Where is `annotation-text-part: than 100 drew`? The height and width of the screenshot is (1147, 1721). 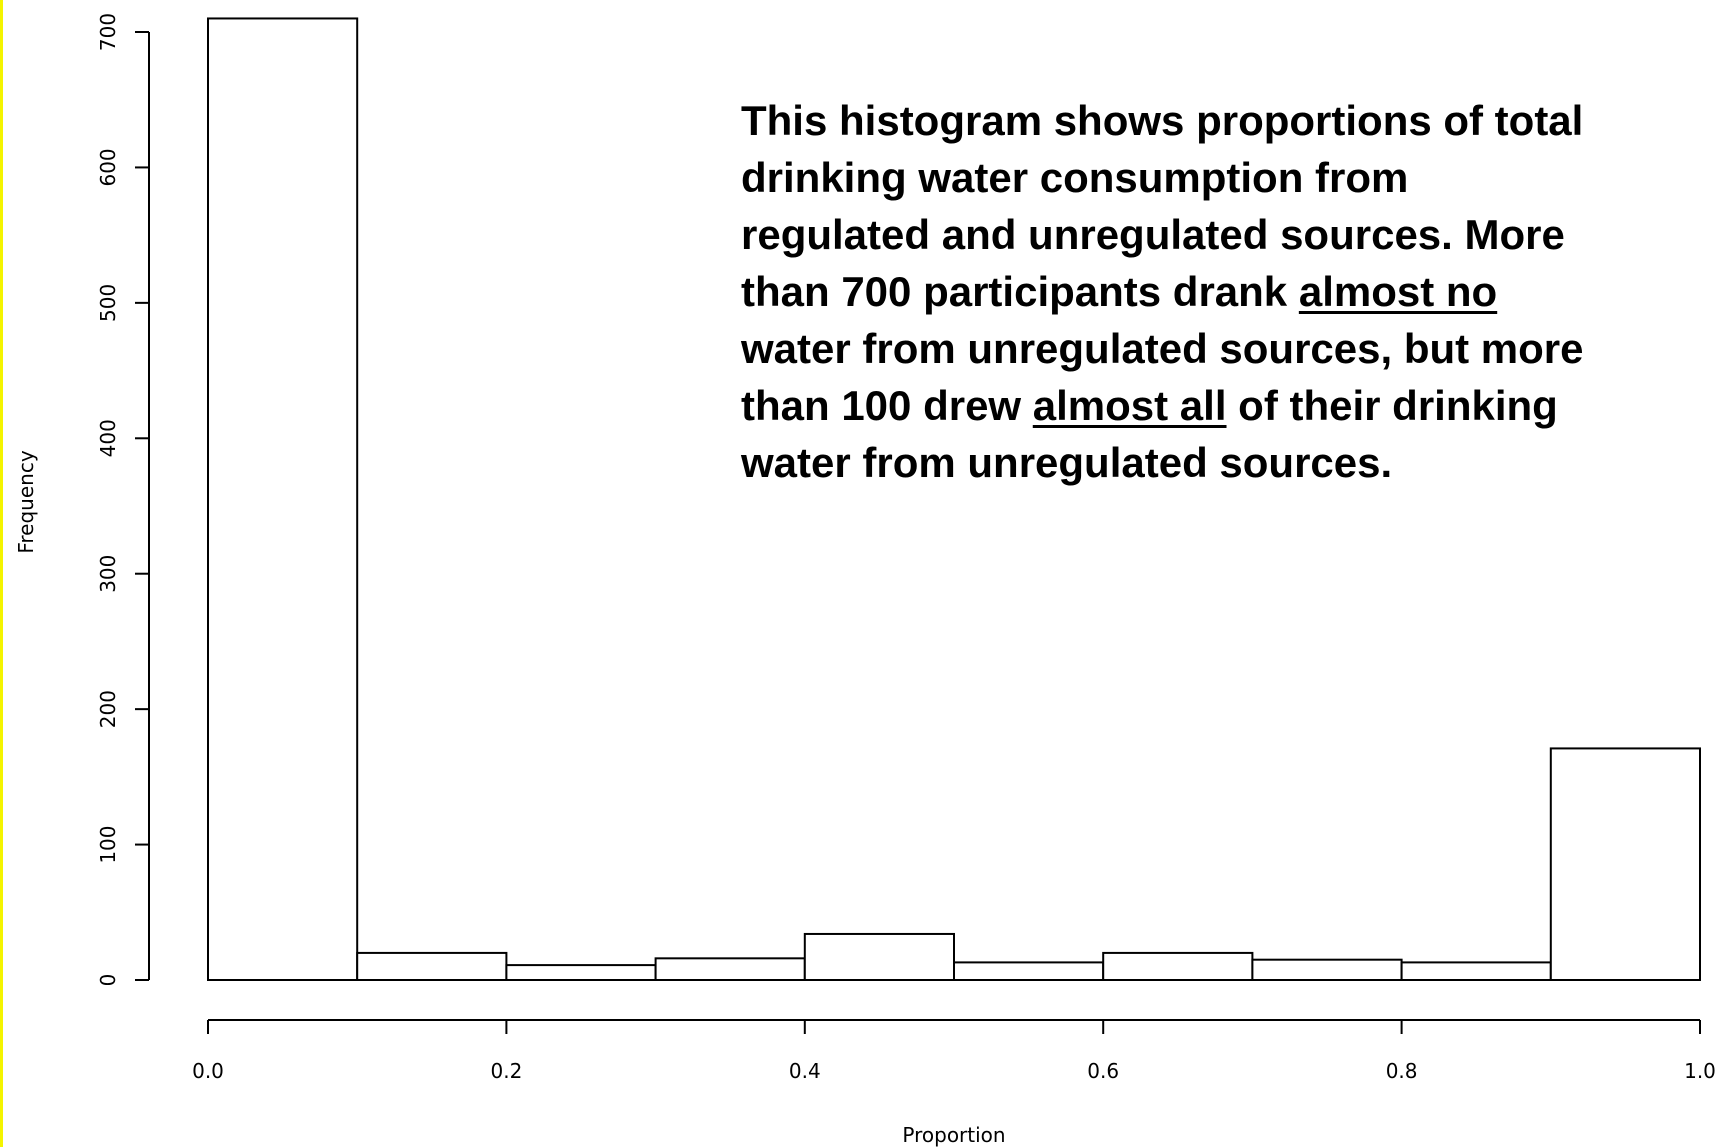
annotation-text-part: than 100 drew is located at coordinates (887, 405).